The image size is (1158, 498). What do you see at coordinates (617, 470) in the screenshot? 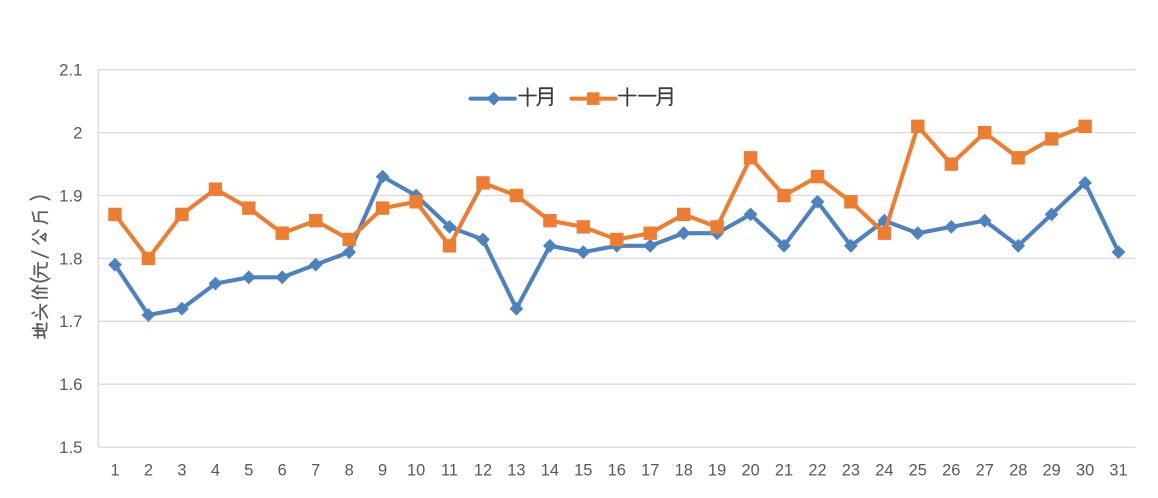
I see `svg-text: 16` at bounding box center [617, 470].